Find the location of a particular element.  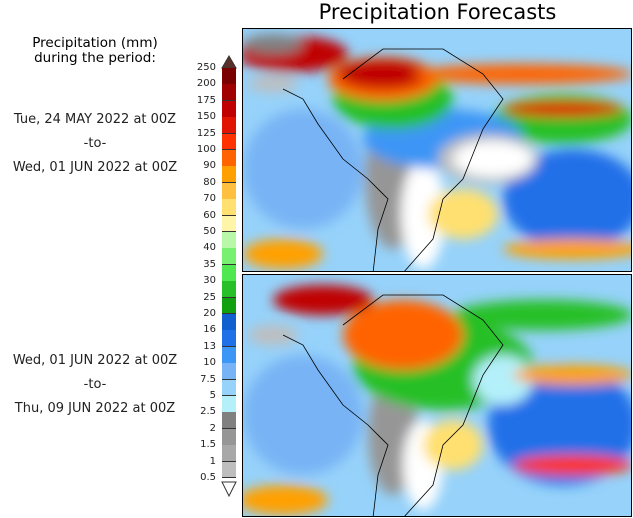

legend-label: 90 is located at coordinates (209, 166).